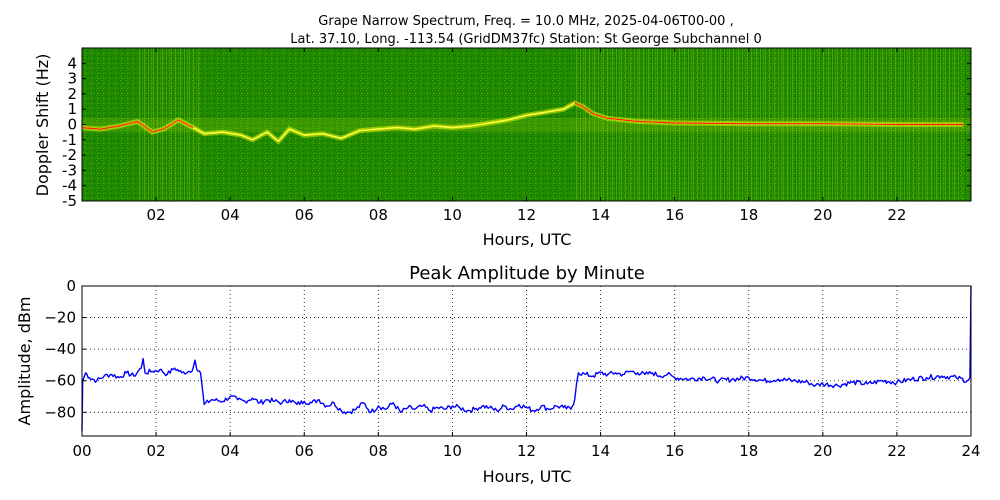 This screenshot has height=500, width=1000. Describe the element at coordinates (69, 186) in the screenshot. I see `spec-y-tick-label: -4` at that location.